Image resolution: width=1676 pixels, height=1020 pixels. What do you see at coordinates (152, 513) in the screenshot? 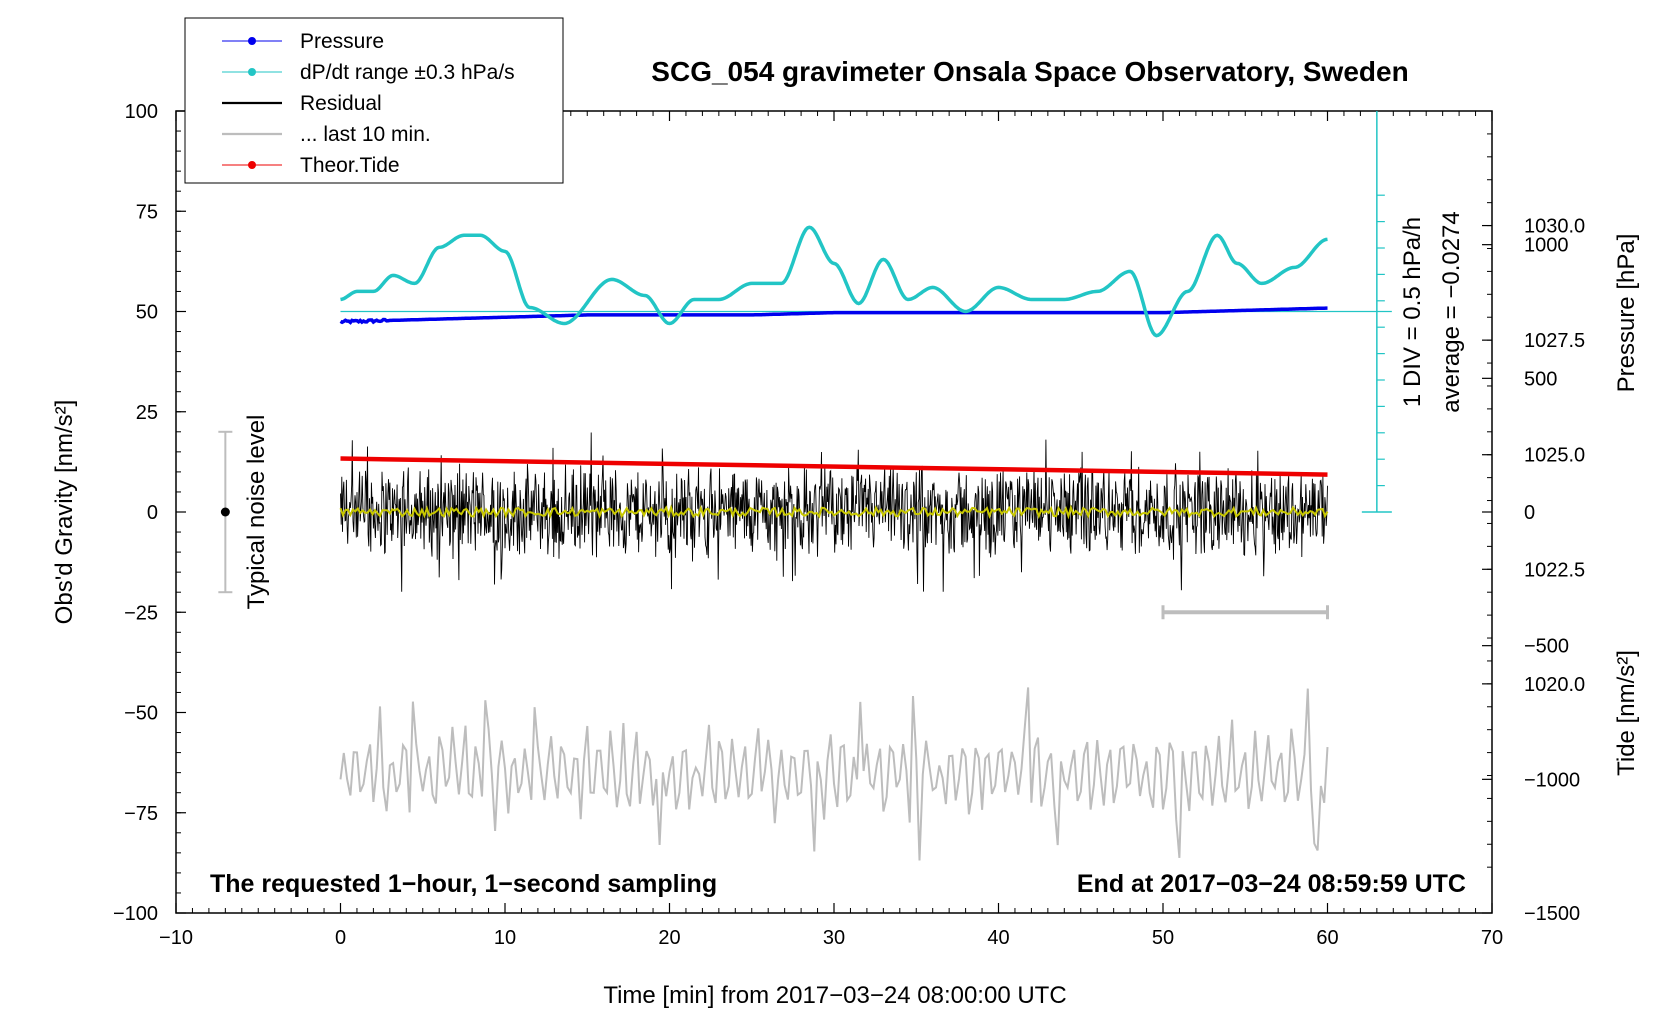
I see `y-tick-label: 0` at bounding box center [152, 513].